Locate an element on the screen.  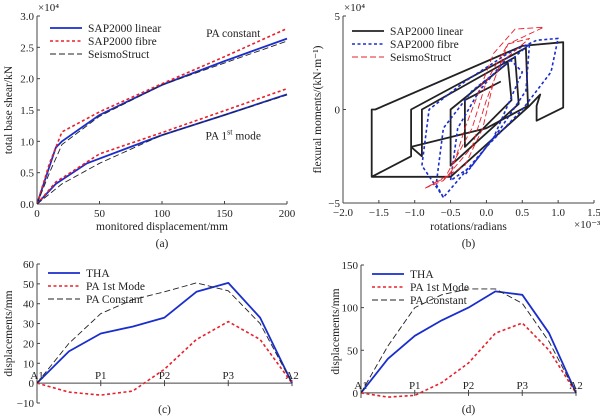
y-tick-label: 10 is located at coordinates (29, 364).